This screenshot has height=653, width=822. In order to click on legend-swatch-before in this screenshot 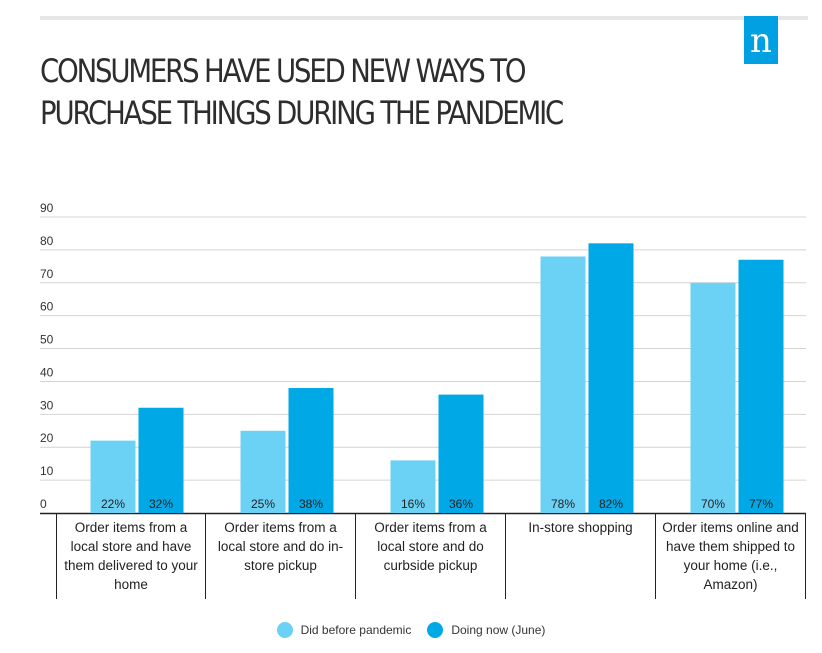, I will do `click(284, 630)`.